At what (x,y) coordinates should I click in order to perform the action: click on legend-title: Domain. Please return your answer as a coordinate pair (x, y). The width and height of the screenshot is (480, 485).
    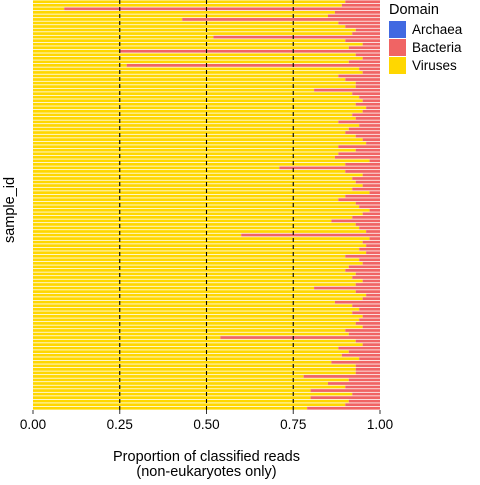
    Looking at the image, I should click on (414, 10).